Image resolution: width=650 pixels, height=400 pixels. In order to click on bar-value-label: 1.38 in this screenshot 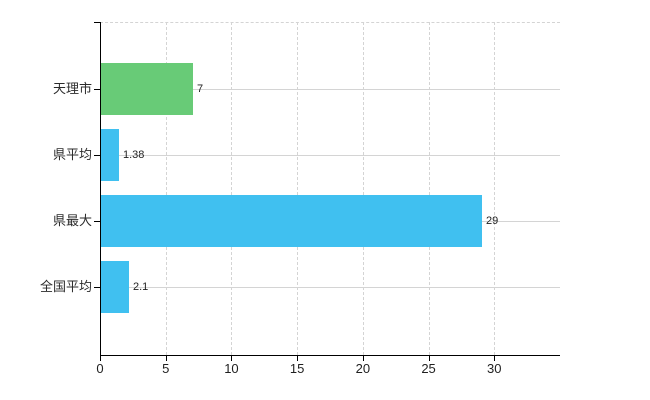, I will do `click(134, 155)`.